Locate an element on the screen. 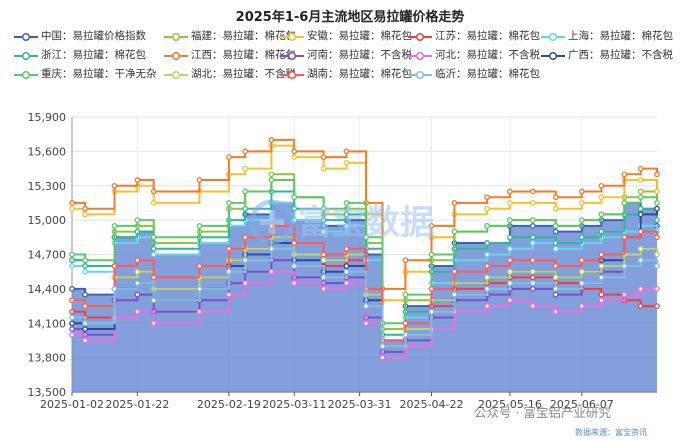 The width and height of the screenshot is (700, 440). y-tick-label: 15,000 is located at coordinates (47, 220).